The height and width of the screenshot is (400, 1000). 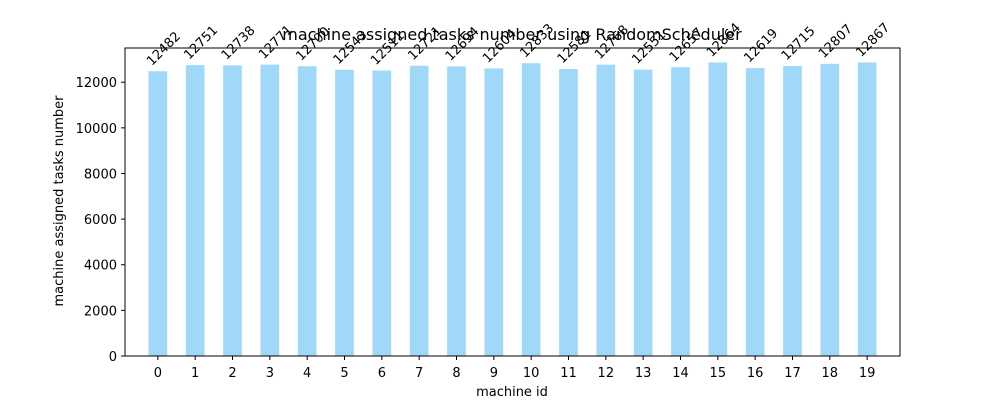 I want to click on x-tick-label: 10, so click(x=531, y=373).